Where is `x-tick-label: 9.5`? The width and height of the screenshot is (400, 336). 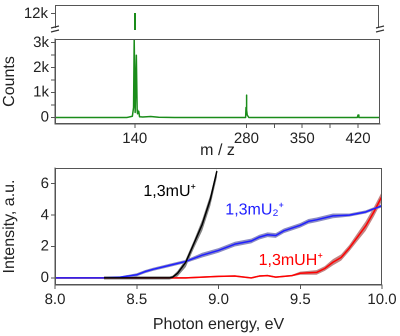 x-tick-label: 9.5 is located at coordinates (300, 299).